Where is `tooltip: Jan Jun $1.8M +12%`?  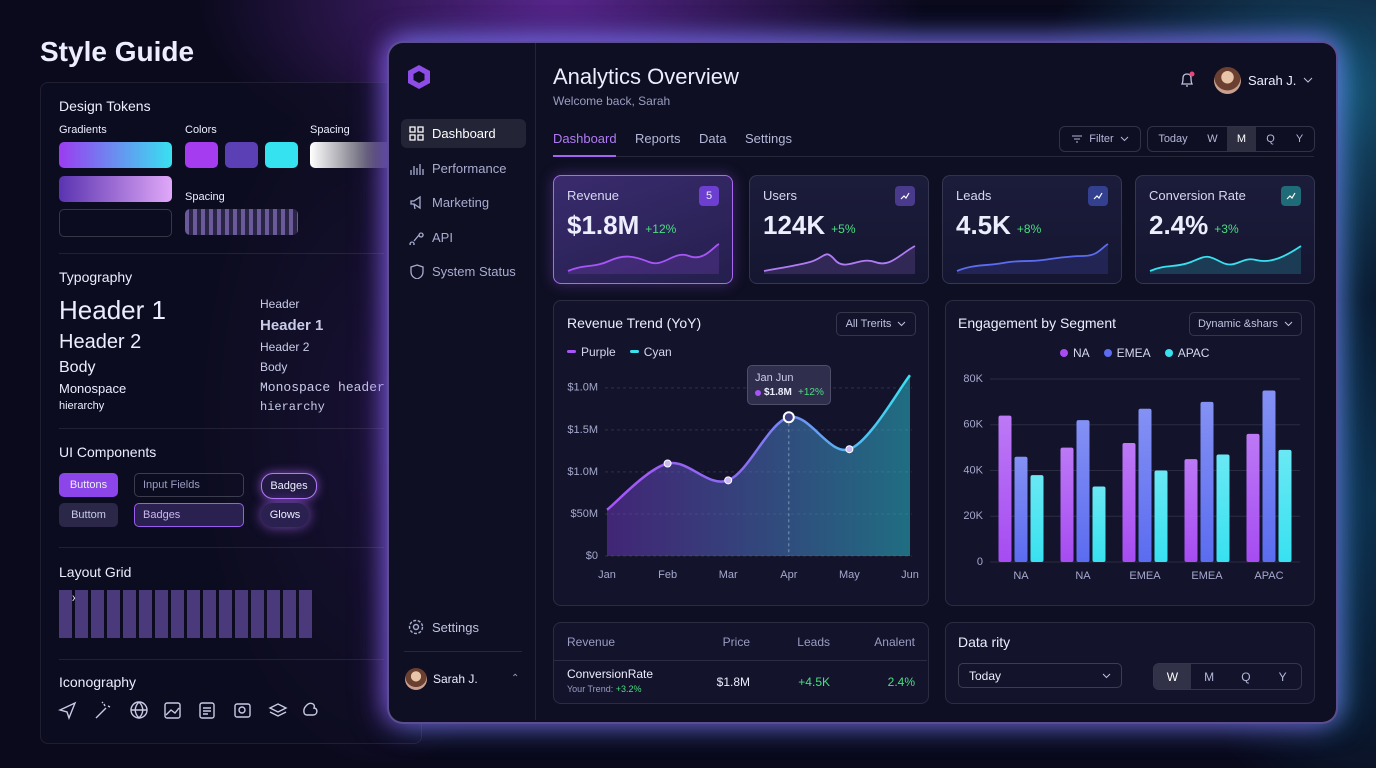
tooltip: Jan Jun $1.8M +12% is located at coordinates (789, 385).